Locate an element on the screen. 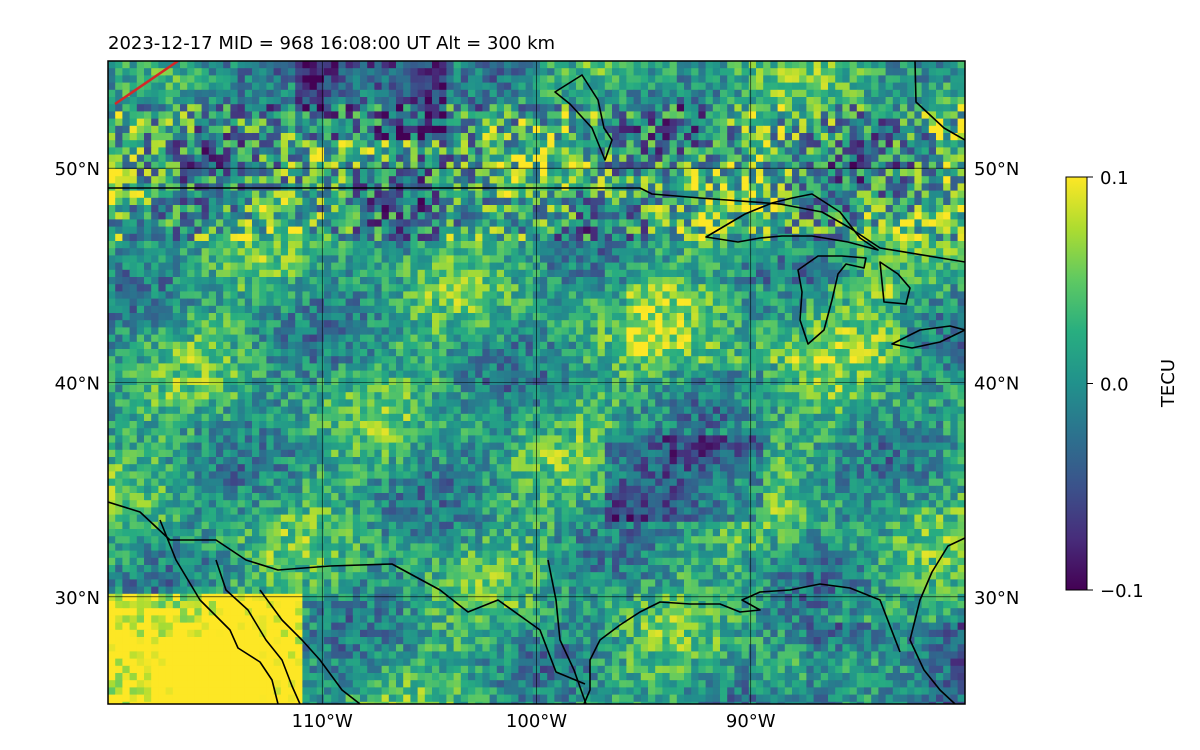 This screenshot has width=1200, height=750. lake-superior is located at coordinates (792, 222).